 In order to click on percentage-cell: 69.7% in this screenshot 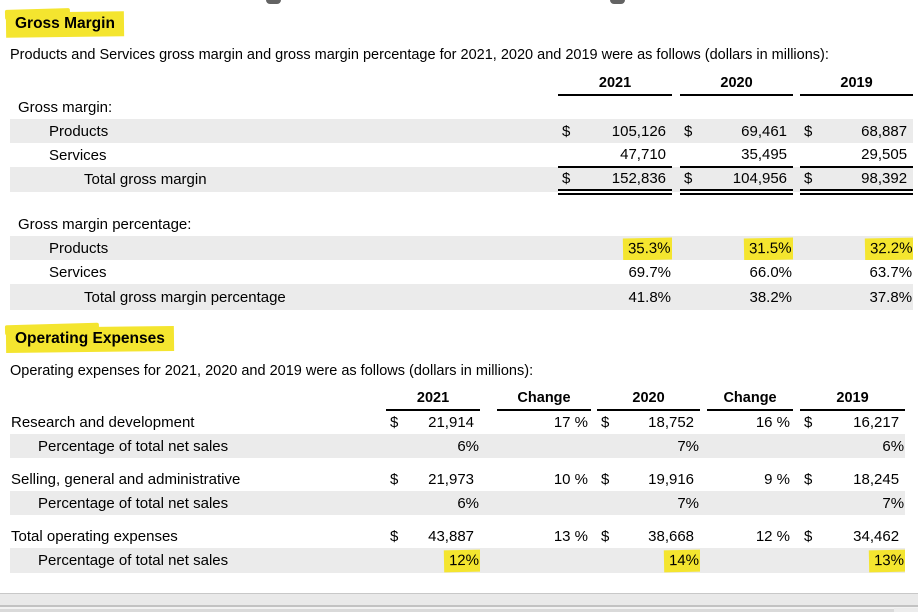, I will do `click(650, 272)`.